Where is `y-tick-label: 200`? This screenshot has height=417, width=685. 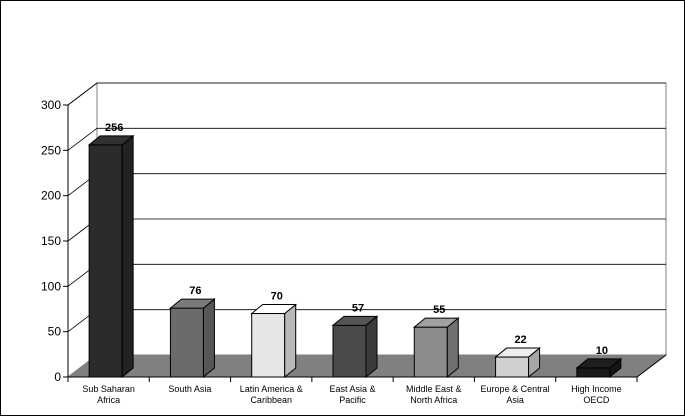 y-tick-label: 200 is located at coordinates (51, 196).